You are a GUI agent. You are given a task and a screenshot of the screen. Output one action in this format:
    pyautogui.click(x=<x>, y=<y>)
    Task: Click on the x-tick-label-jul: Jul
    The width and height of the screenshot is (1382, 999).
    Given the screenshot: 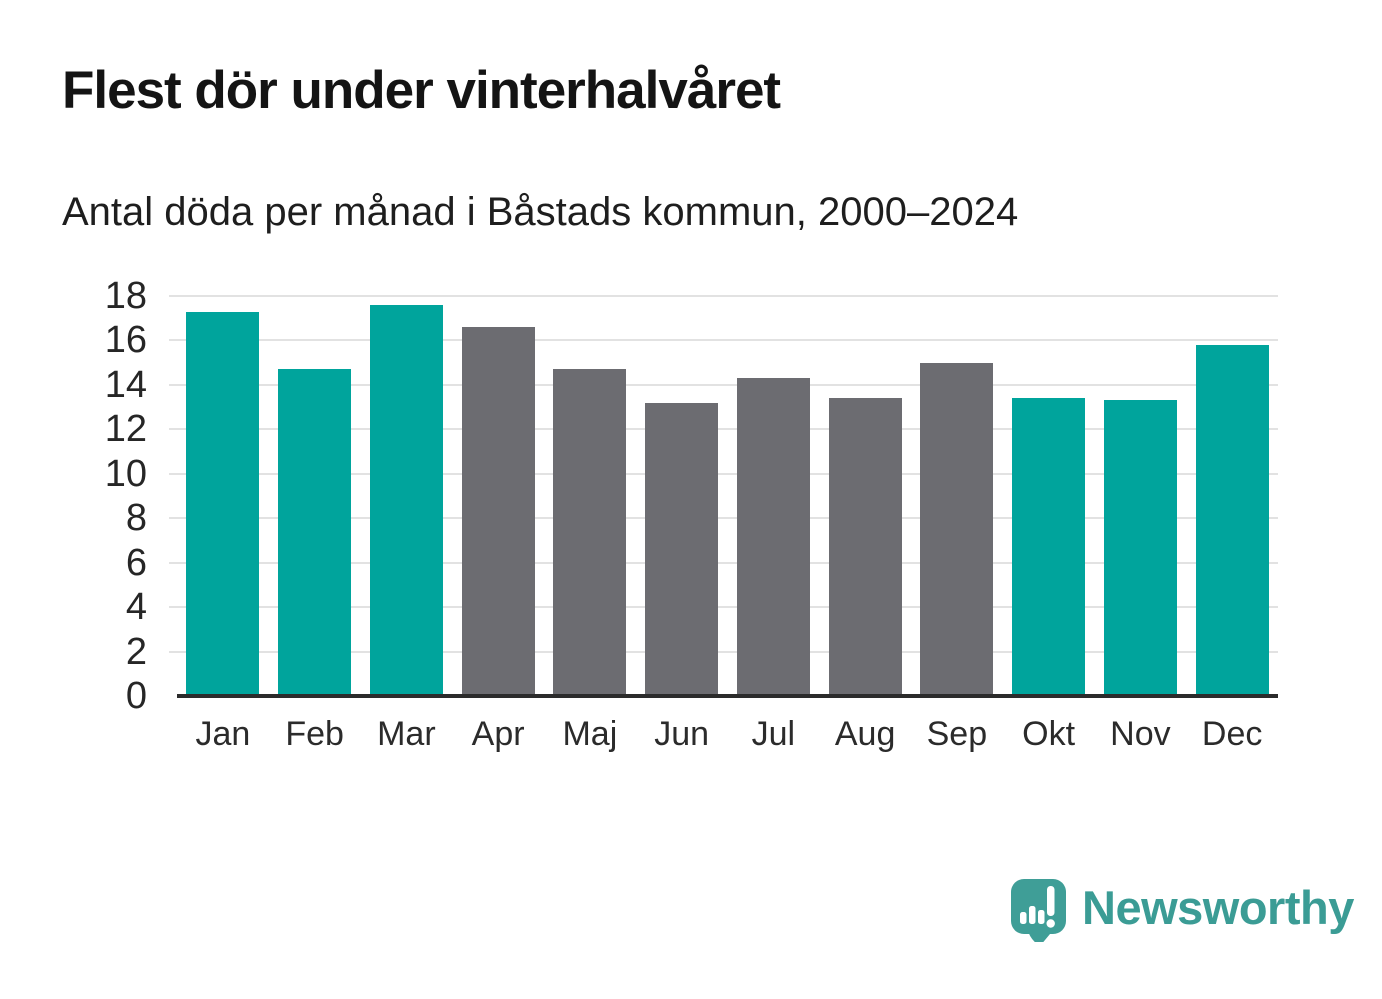 What is the action you would take?
    pyautogui.click(x=773, y=734)
    